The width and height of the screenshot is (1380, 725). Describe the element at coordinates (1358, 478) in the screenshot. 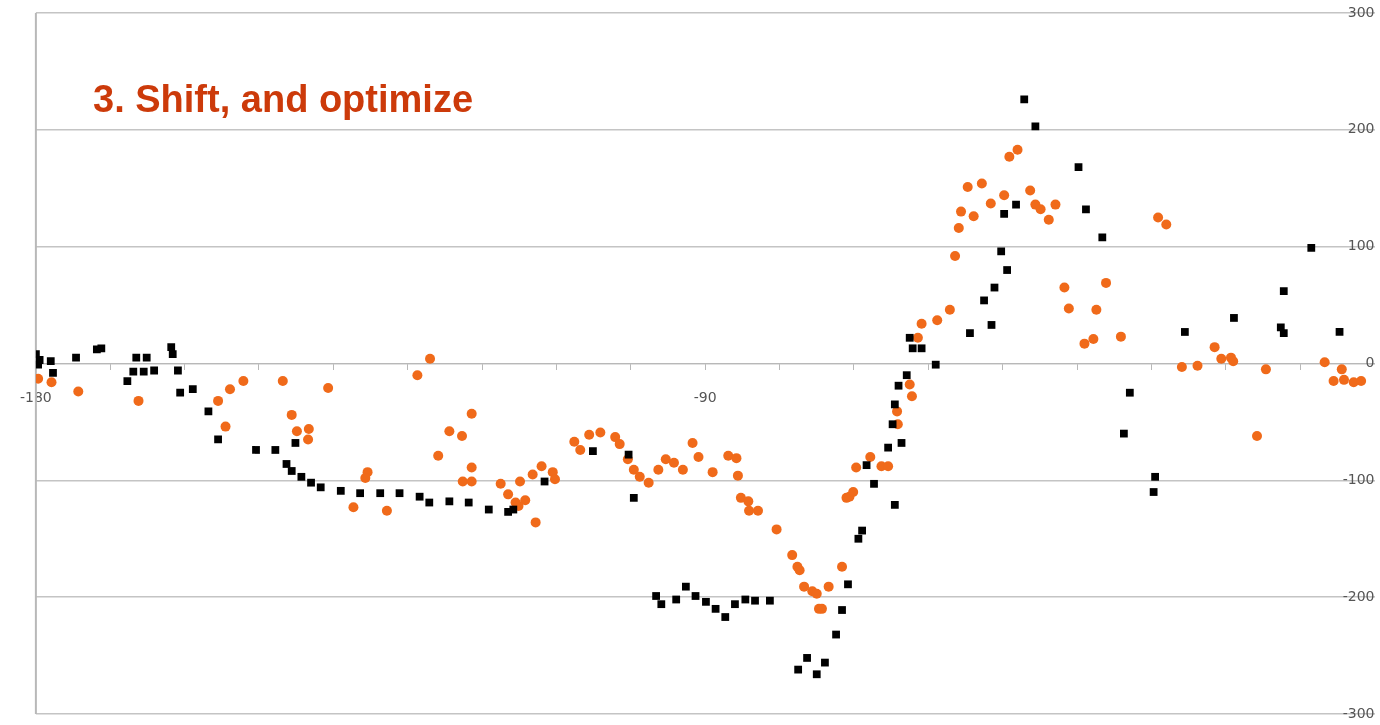

I see `y-tick-label: -100` at that location.